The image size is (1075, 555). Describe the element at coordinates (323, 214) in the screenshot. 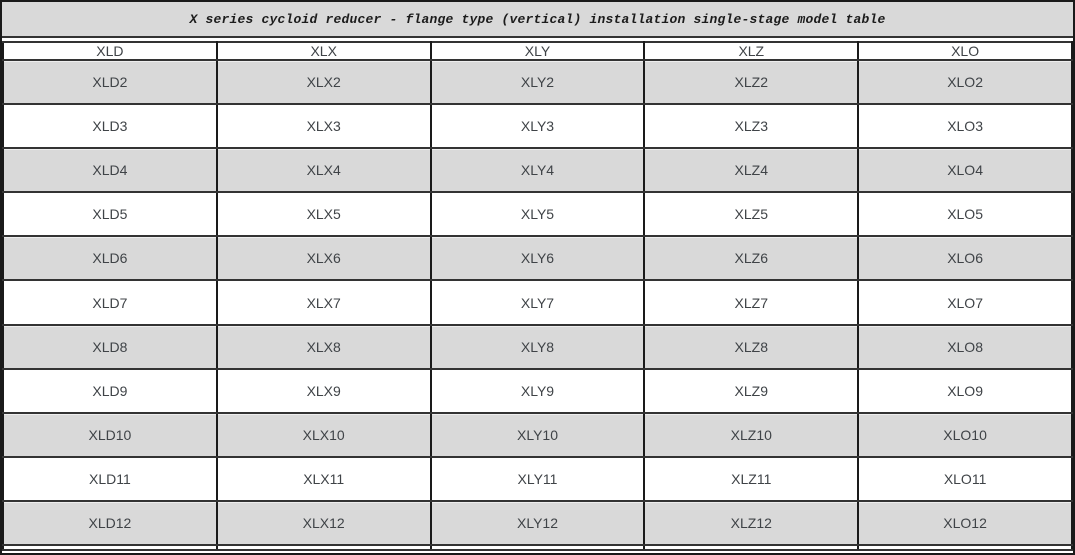

I see `model-cell: XLX5` at that location.